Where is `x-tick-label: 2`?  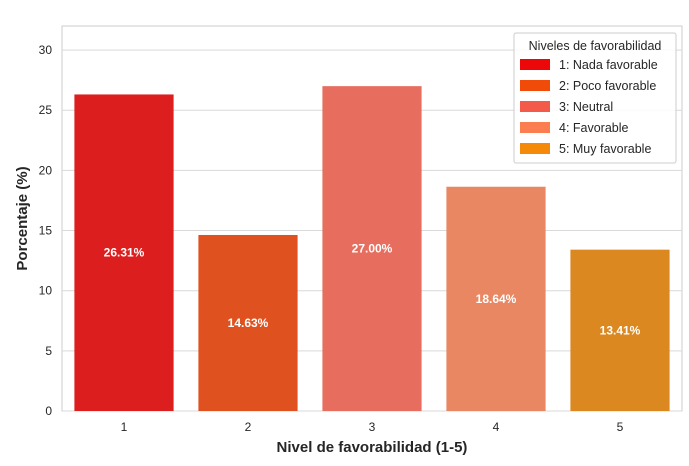
x-tick-label: 2 is located at coordinates (248, 427).